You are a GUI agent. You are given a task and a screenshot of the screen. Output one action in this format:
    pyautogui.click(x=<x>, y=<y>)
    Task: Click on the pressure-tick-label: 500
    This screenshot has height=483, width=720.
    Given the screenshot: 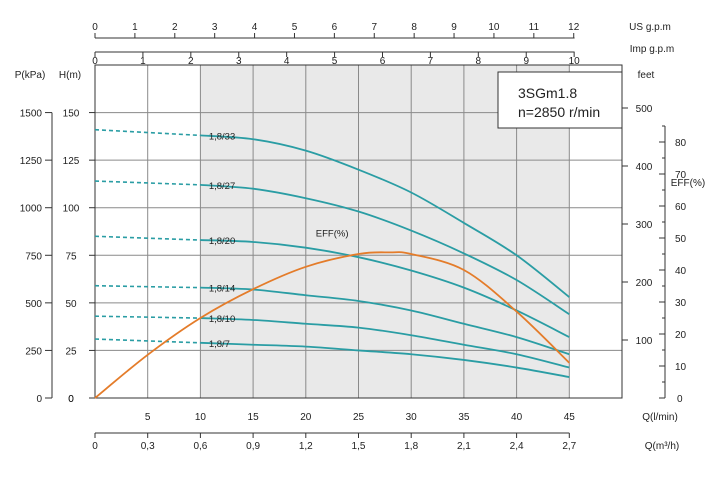 What is the action you would take?
    pyautogui.click(x=33, y=304)
    